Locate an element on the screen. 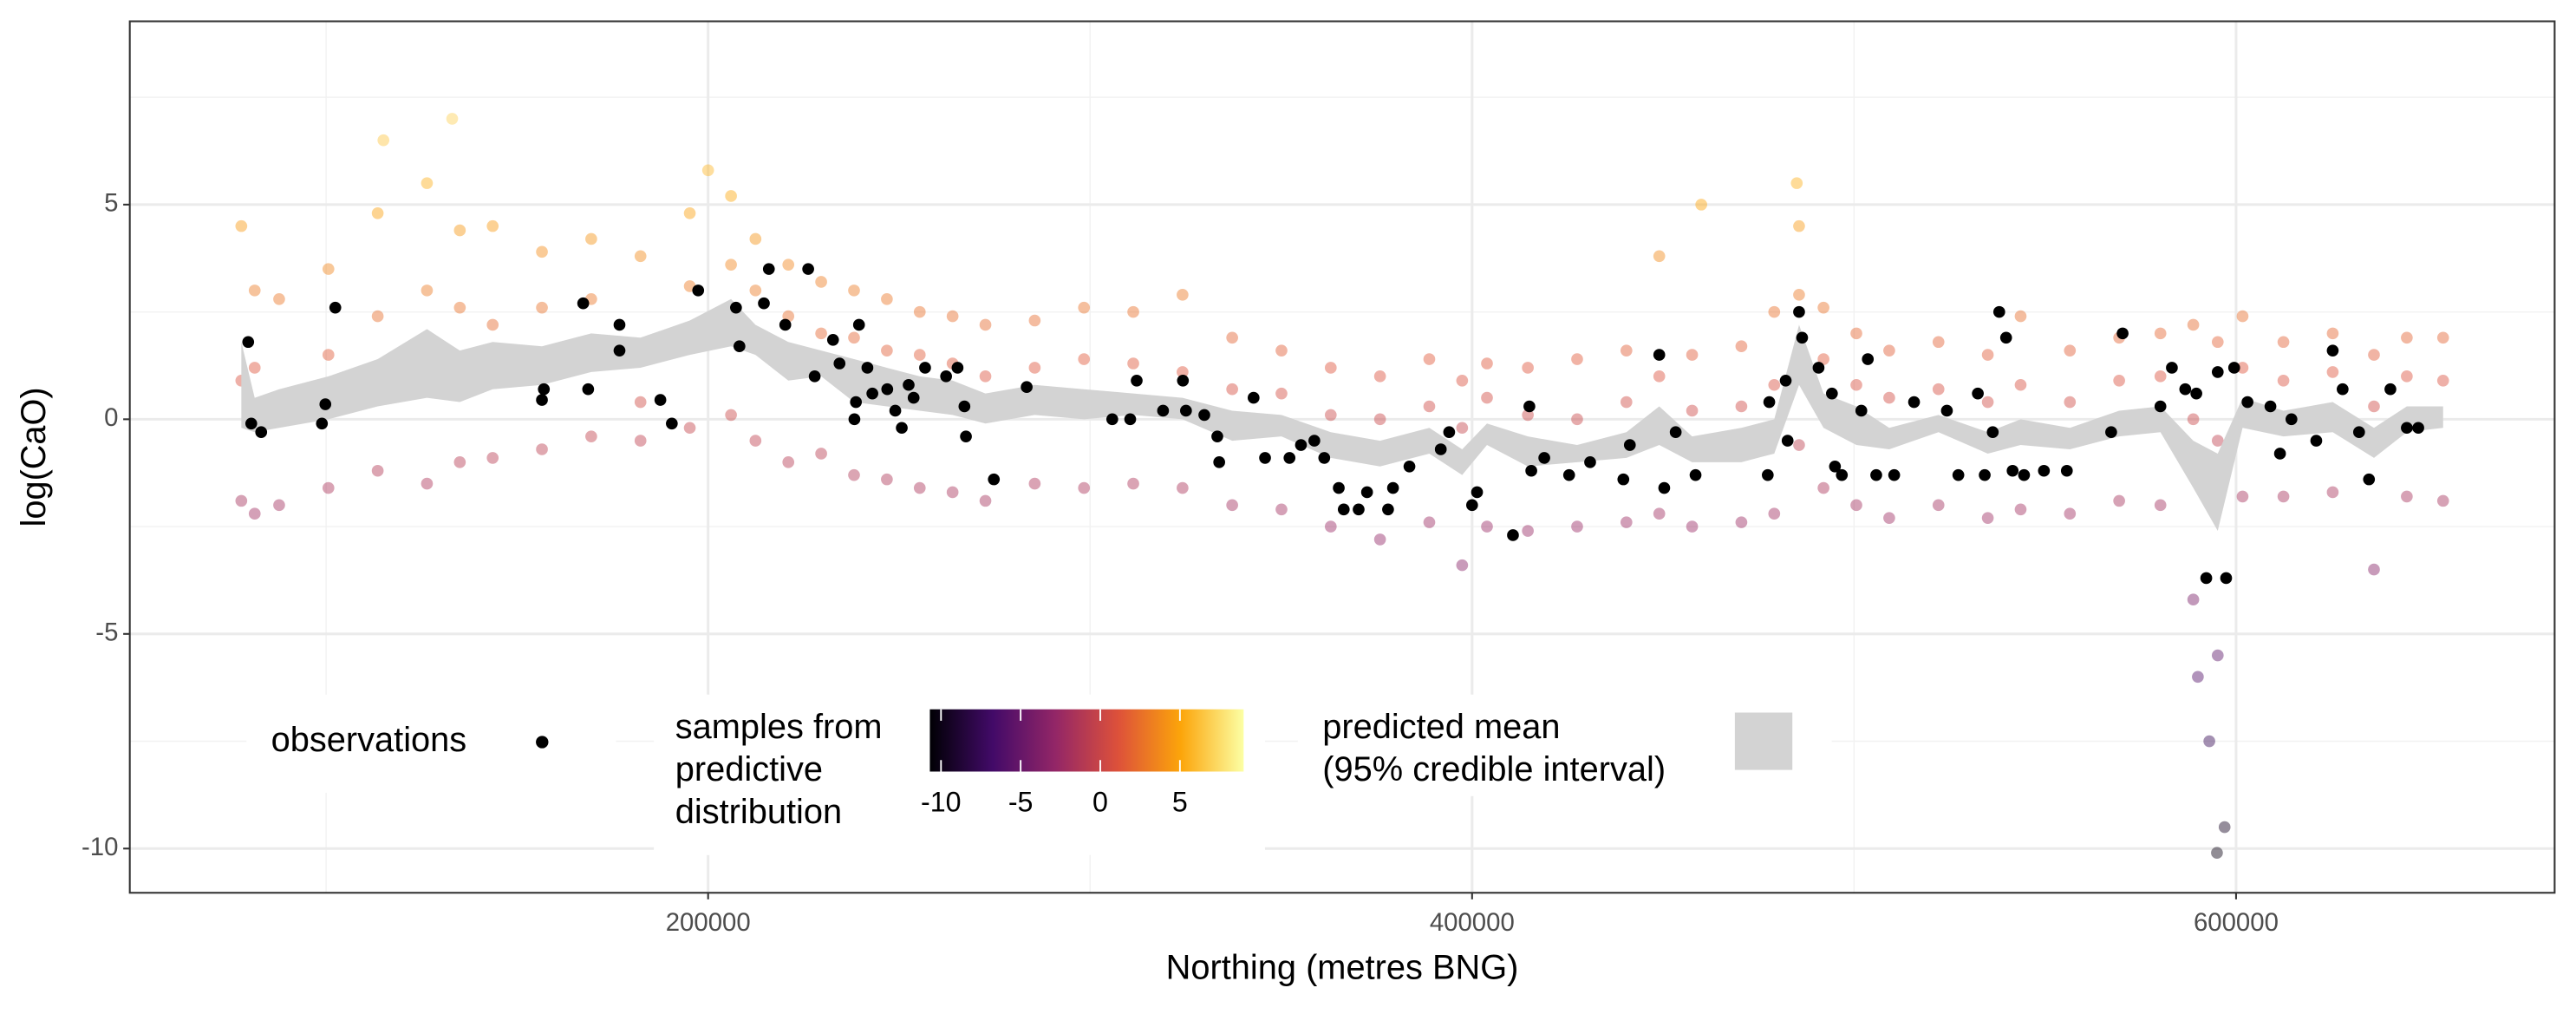  legend-label: (95% credible interval) is located at coordinates (1494, 769).